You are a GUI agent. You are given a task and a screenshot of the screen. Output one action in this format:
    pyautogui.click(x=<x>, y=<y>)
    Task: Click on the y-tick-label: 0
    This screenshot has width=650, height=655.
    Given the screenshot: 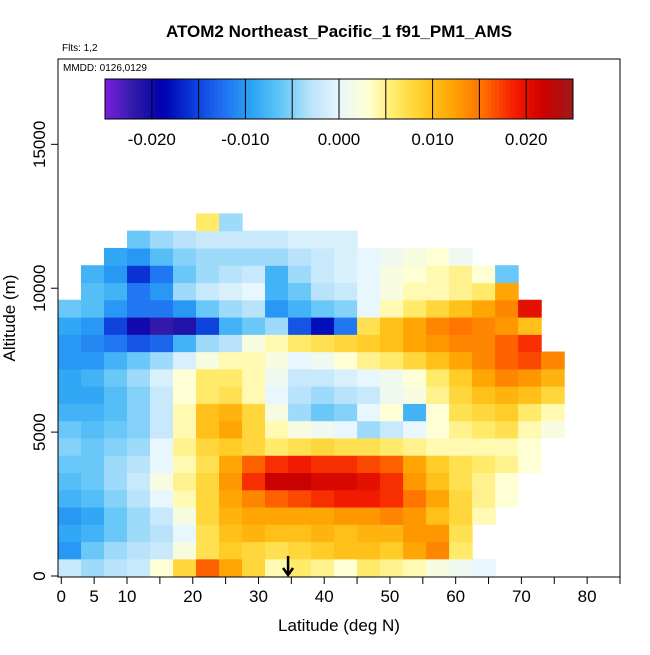 What is the action you would take?
    pyautogui.click(x=39, y=575)
    